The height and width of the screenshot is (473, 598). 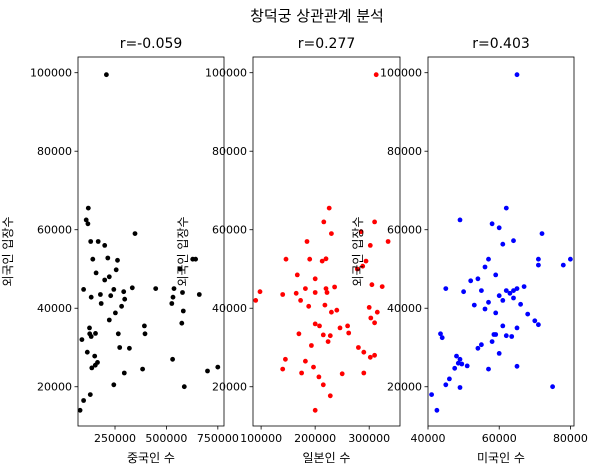 I want to click on x-tick-label: 500000, so click(x=166, y=438).